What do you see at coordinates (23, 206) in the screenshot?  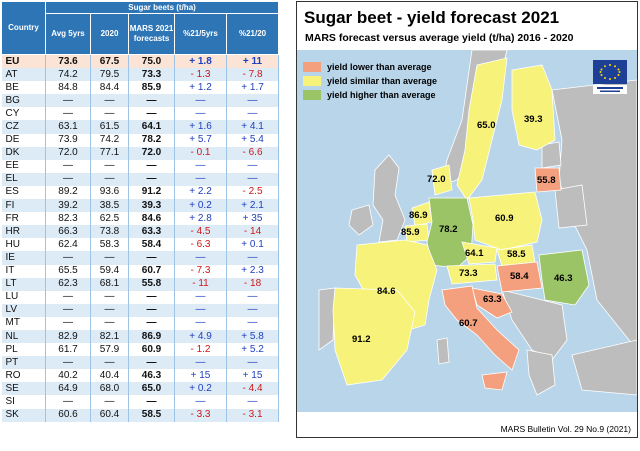 I see `cell-country: FI` at bounding box center [23, 206].